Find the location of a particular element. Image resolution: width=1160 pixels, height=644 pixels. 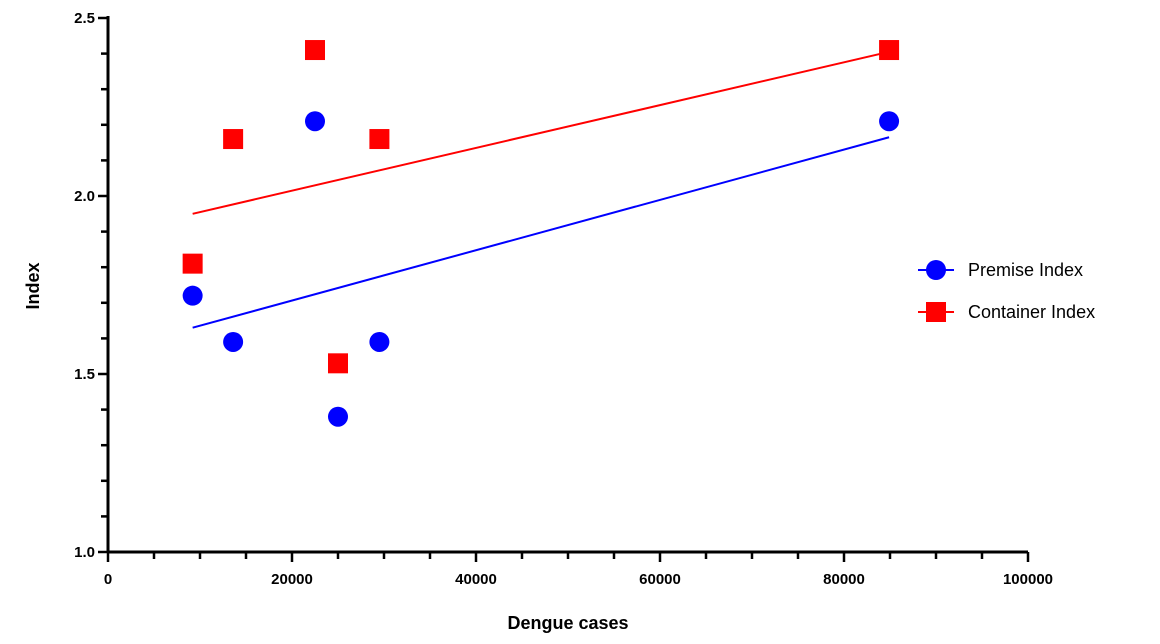

y-axis-title: Index is located at coordinates (33, 285).